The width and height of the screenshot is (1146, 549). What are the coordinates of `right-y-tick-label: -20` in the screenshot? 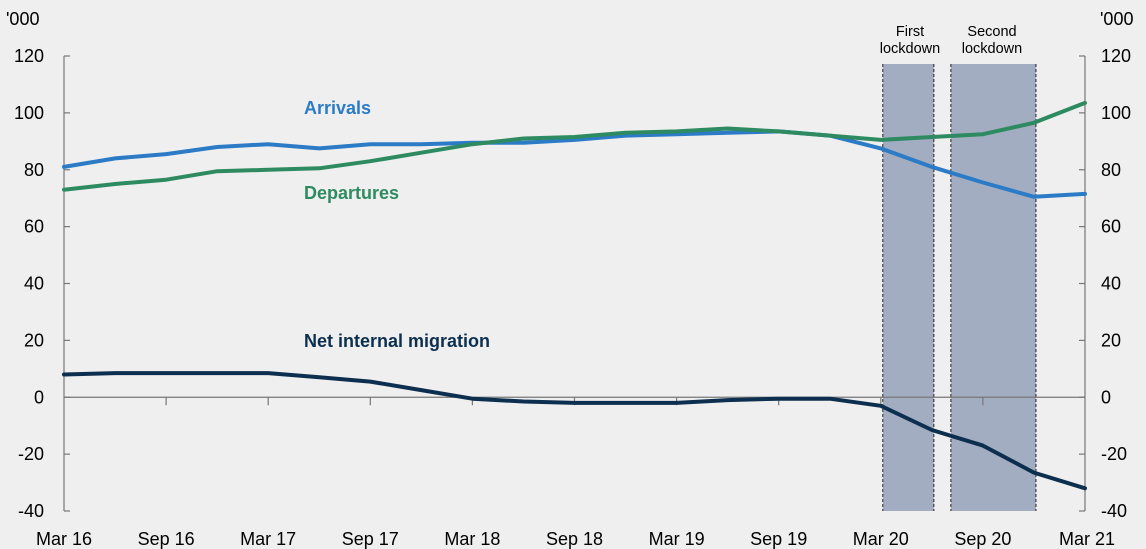 It's located at (1114, 454).